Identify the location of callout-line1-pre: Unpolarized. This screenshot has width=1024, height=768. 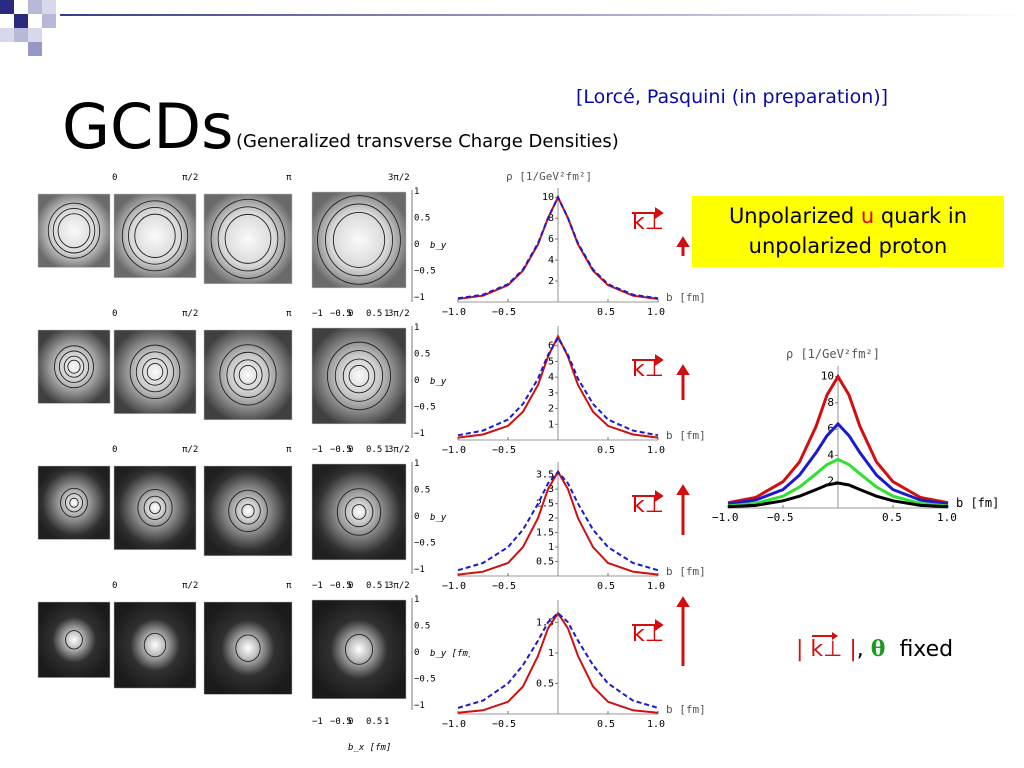
(794, 216).